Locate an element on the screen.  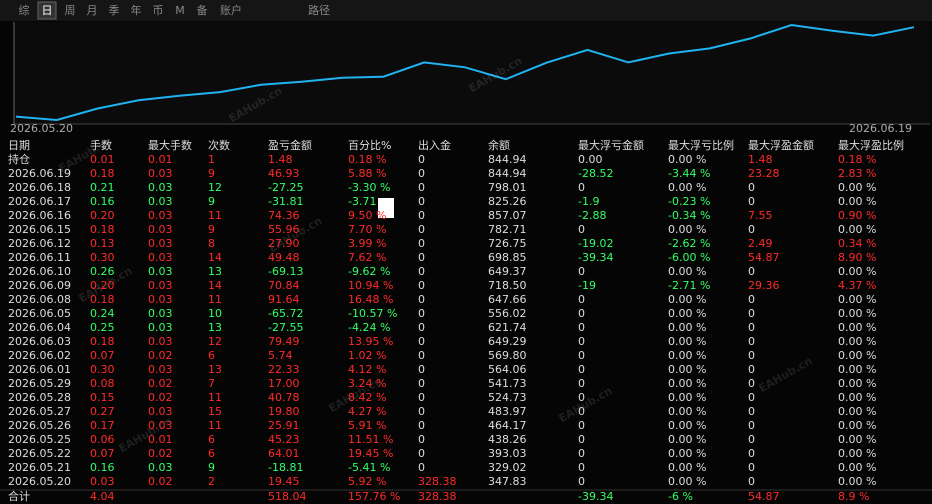
table-cell: 4.12 % is located at coordinates (367, 369).